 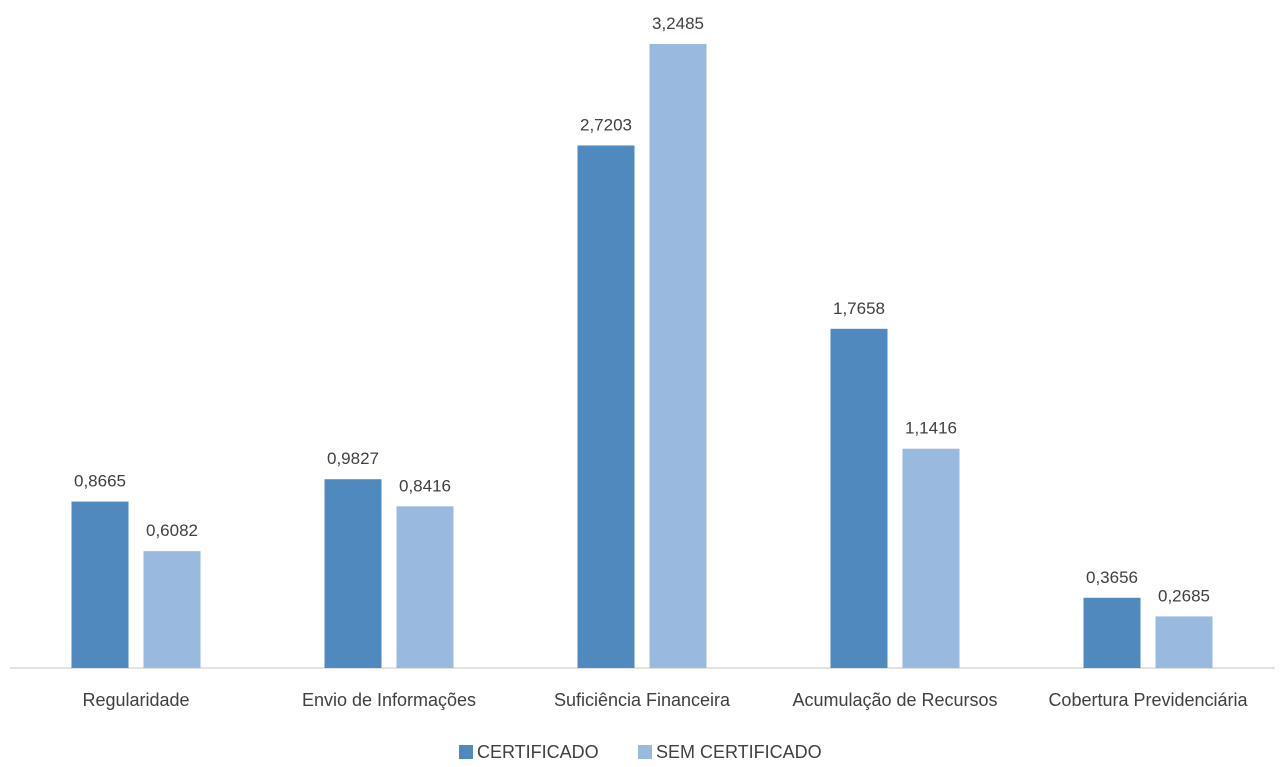 What do you see at coordinates (389, 700) in the screenshot?
I see `category-label: Envio de Informações` at bounding box center [389, 700].